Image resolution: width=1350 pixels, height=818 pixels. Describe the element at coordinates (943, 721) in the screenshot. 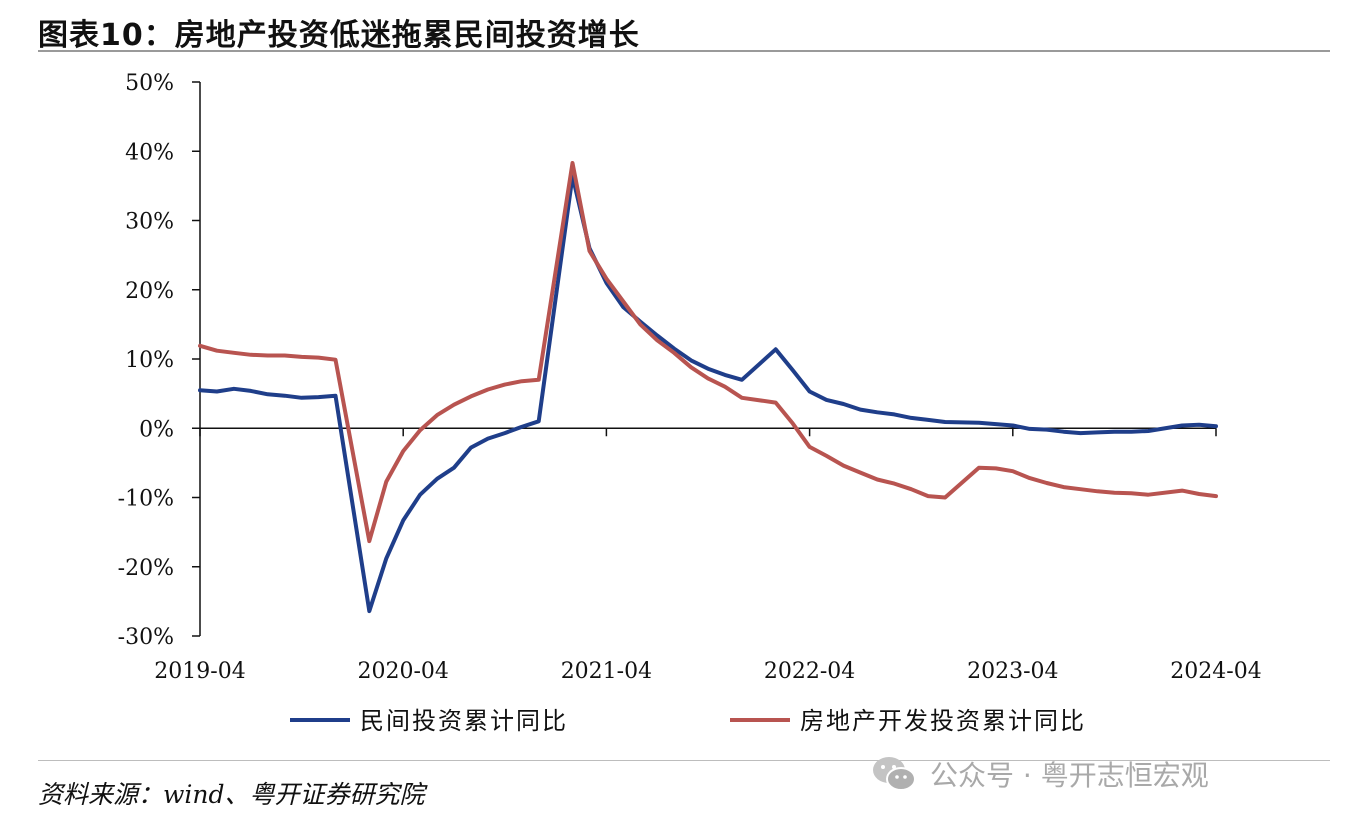

I see `legend-label-2: 房地产开发投资累计同比` at that location.